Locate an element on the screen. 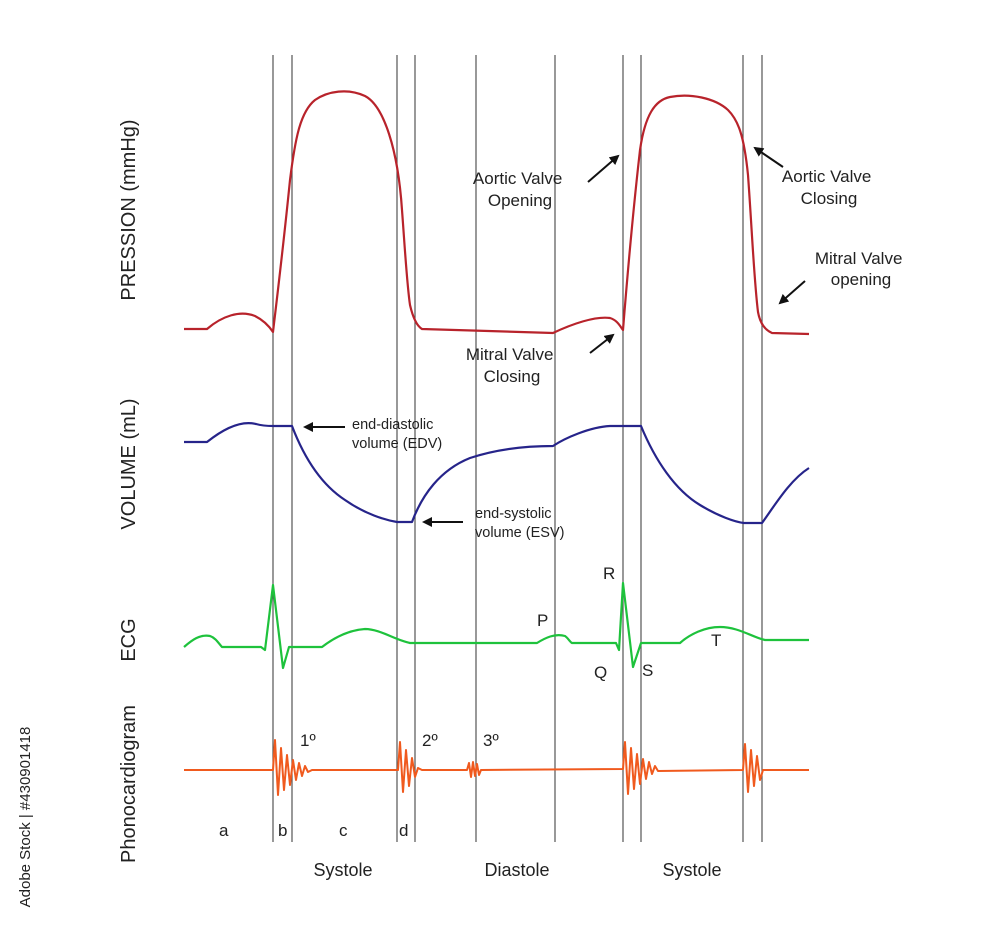  pressure-axis-label: PRESSION (mmHg) is located at coordinates (129, 209).